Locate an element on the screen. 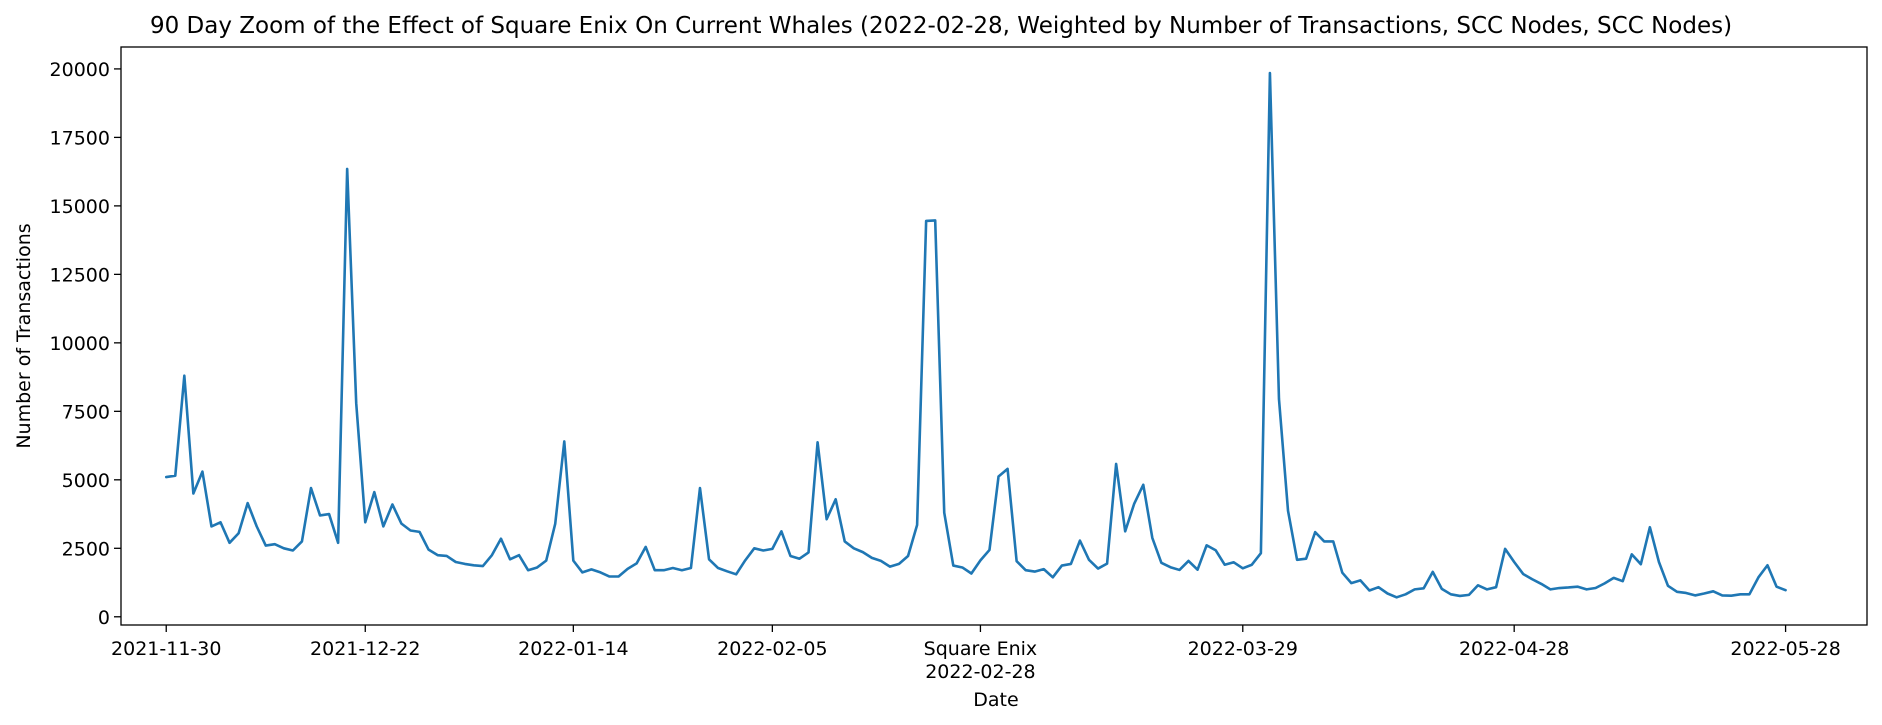  y-tick-label: 15000 is located at coordinates (80, 207).